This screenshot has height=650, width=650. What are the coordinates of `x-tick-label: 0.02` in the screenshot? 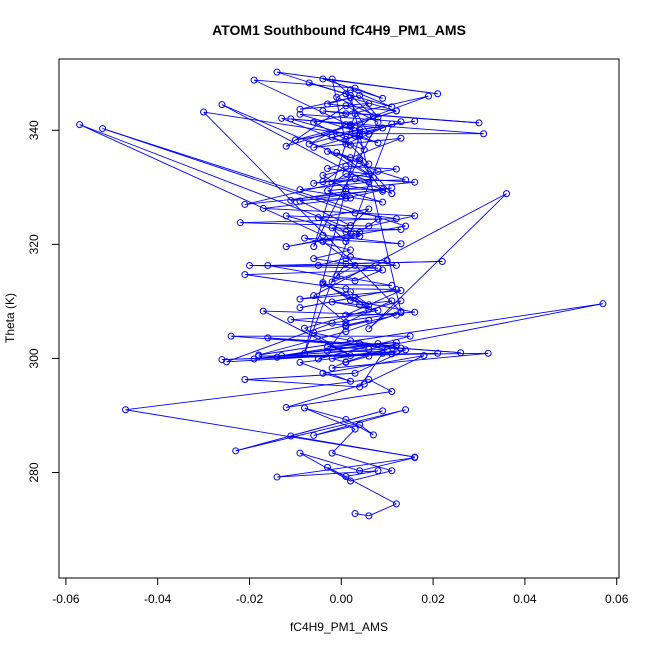 It's located at (433, 599).